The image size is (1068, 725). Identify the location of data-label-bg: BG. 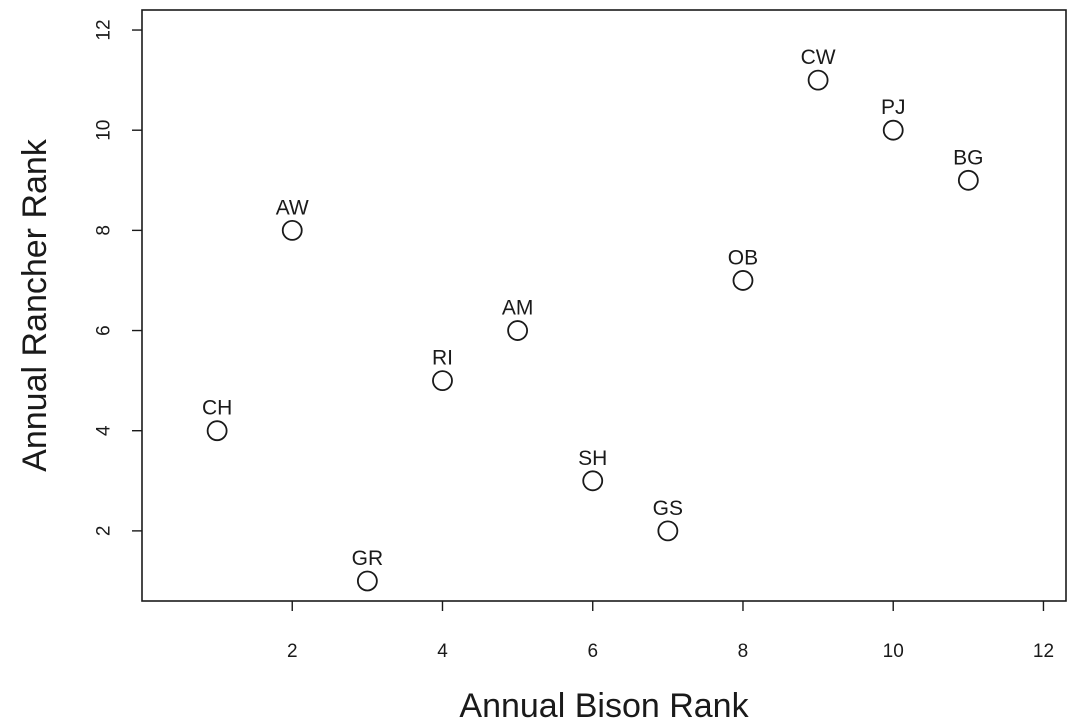
(968, 157).